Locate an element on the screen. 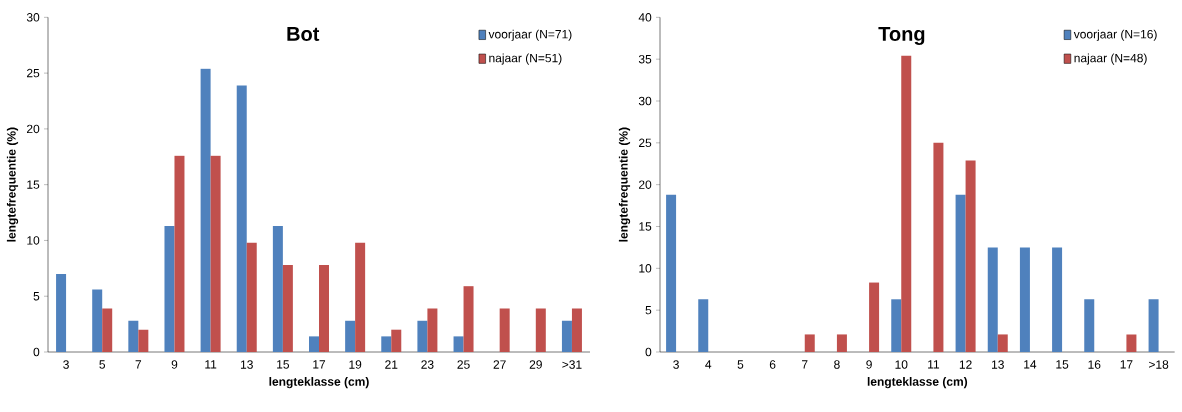 The image size is (1182, 412). x-tick-label: 6 is located at coordinates (772, 364).